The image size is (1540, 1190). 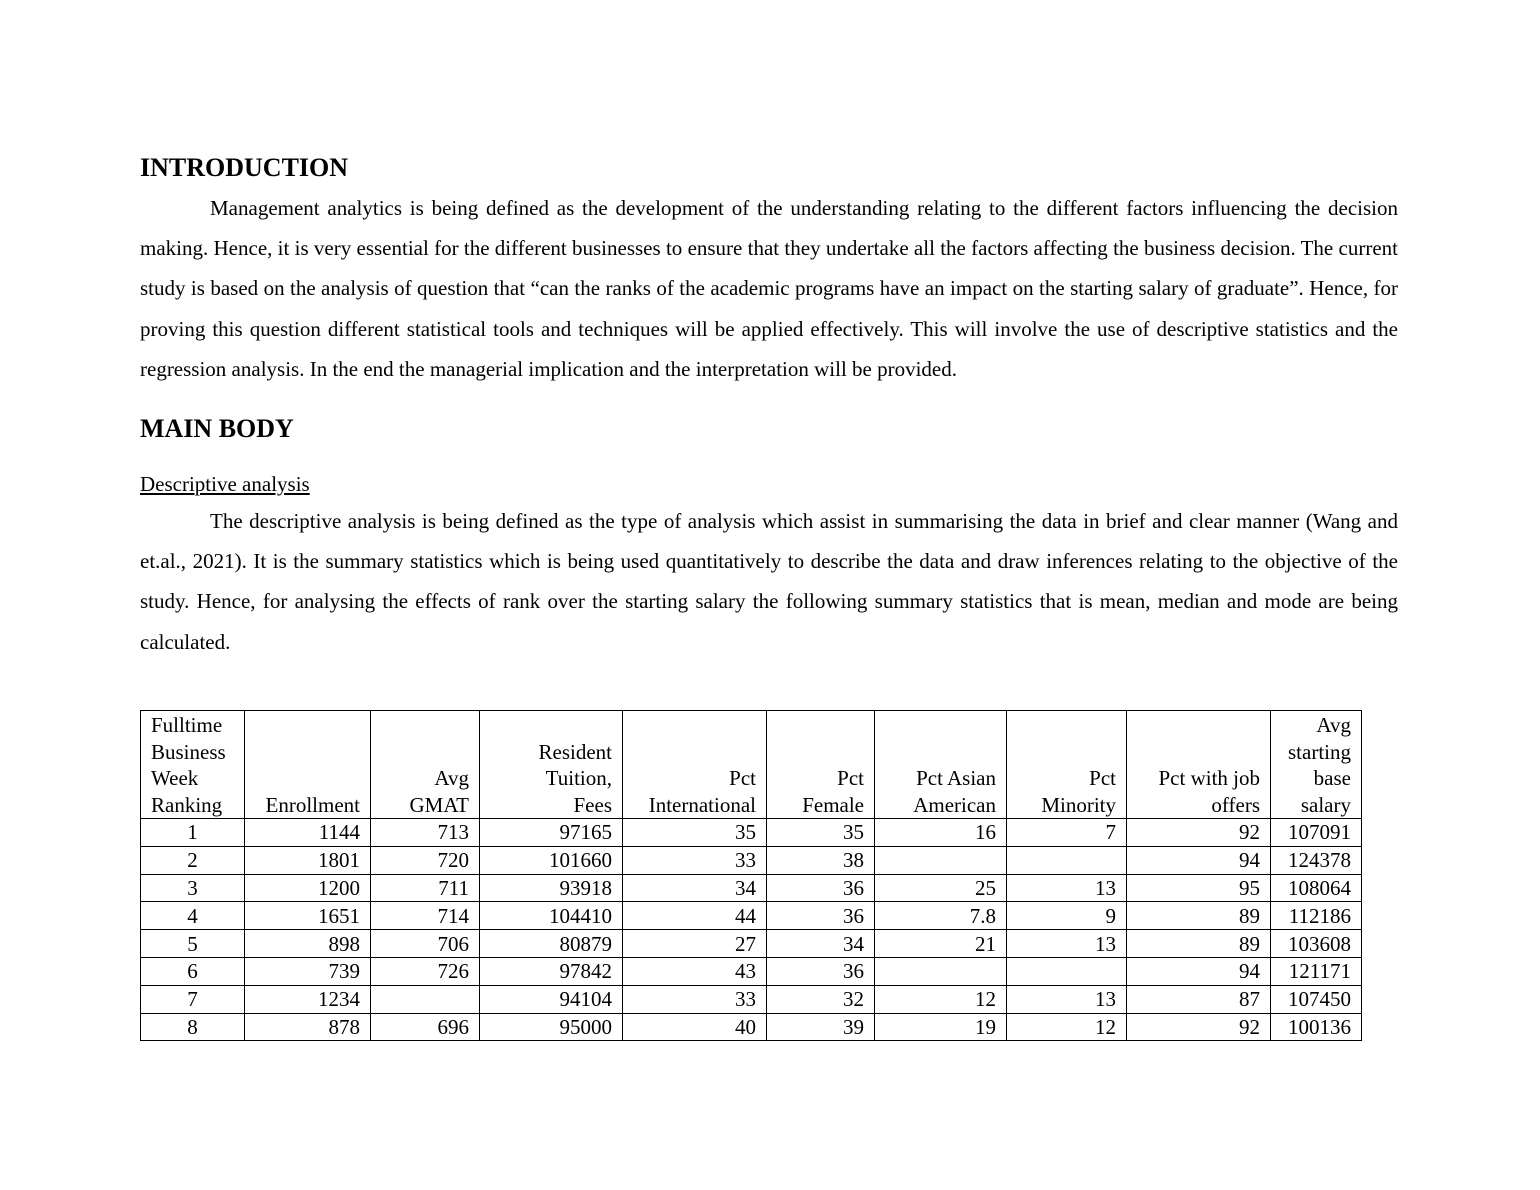 What do you see at coordinates (217, 429) in the screenshot?
I see `main-body-heading: MAIN BODY` at bounding box center [217, 429].